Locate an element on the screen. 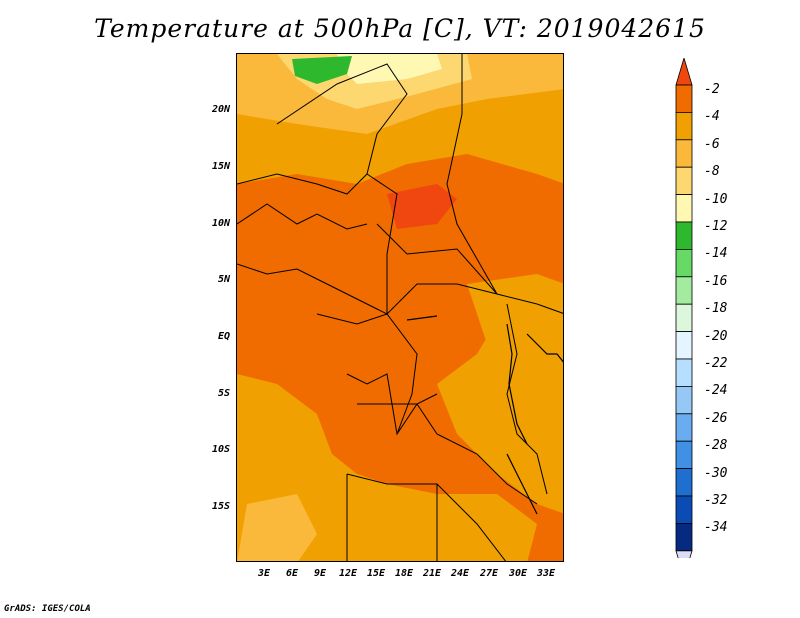  lat-label: 10N is located at coordinates (220, 223).